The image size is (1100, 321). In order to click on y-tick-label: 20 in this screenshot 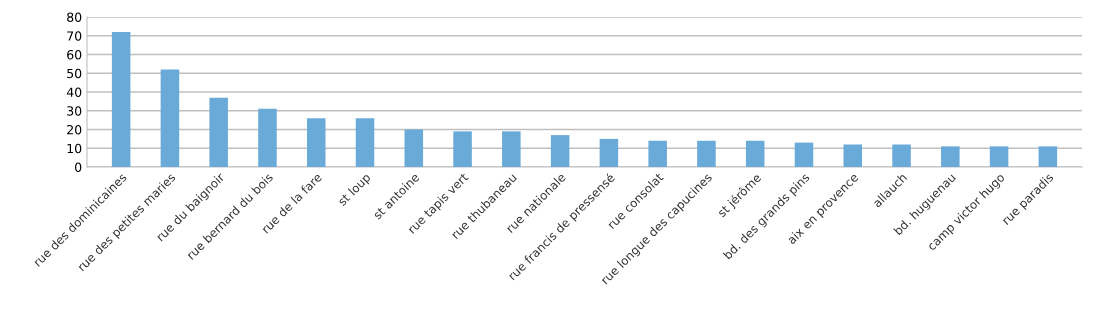, I will do `click(74, 129)`.